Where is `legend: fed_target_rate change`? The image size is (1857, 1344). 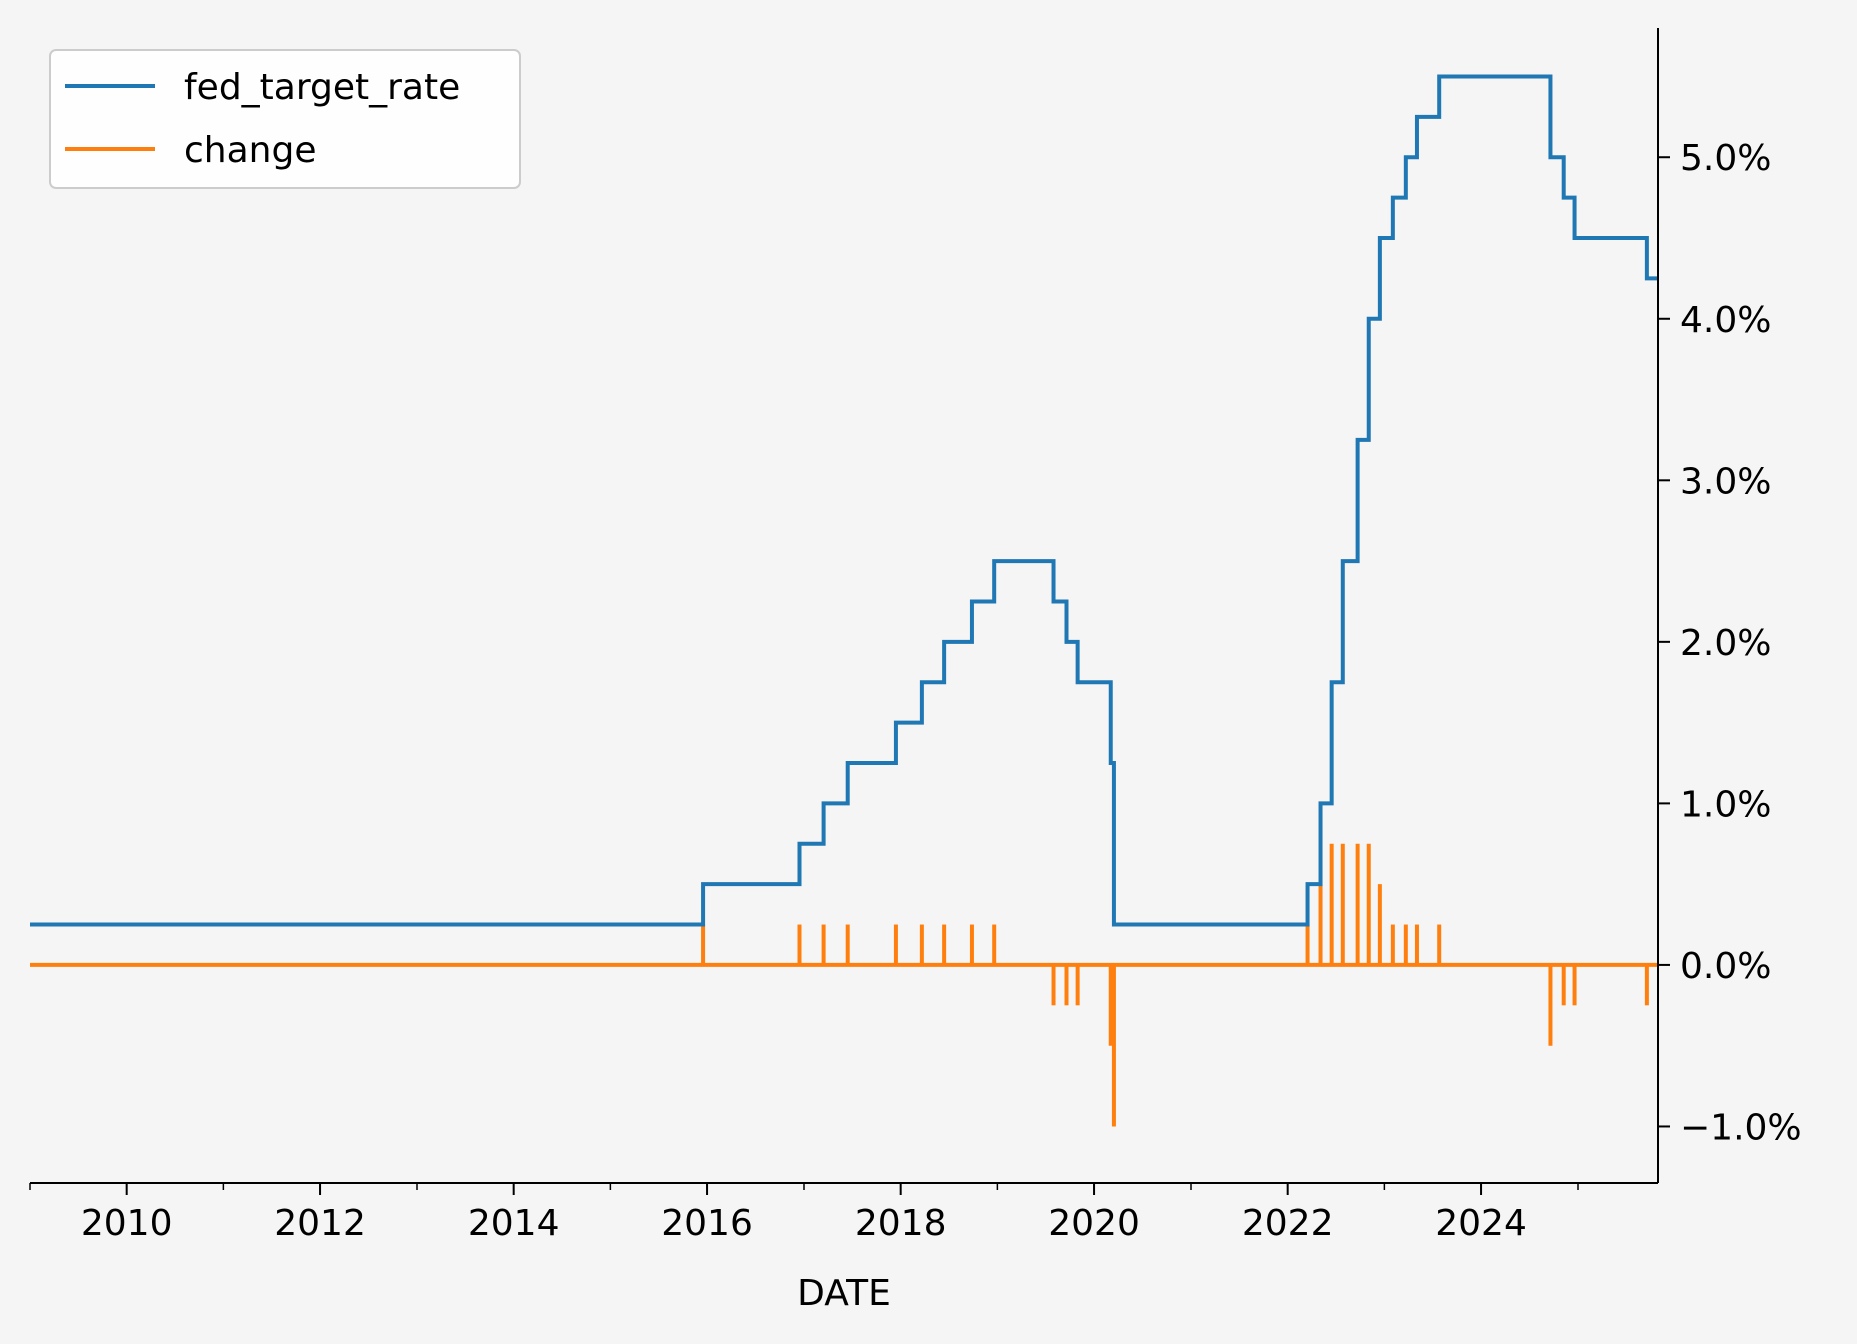
legend: fed_target_rate change is located at coordinates (285, 119).